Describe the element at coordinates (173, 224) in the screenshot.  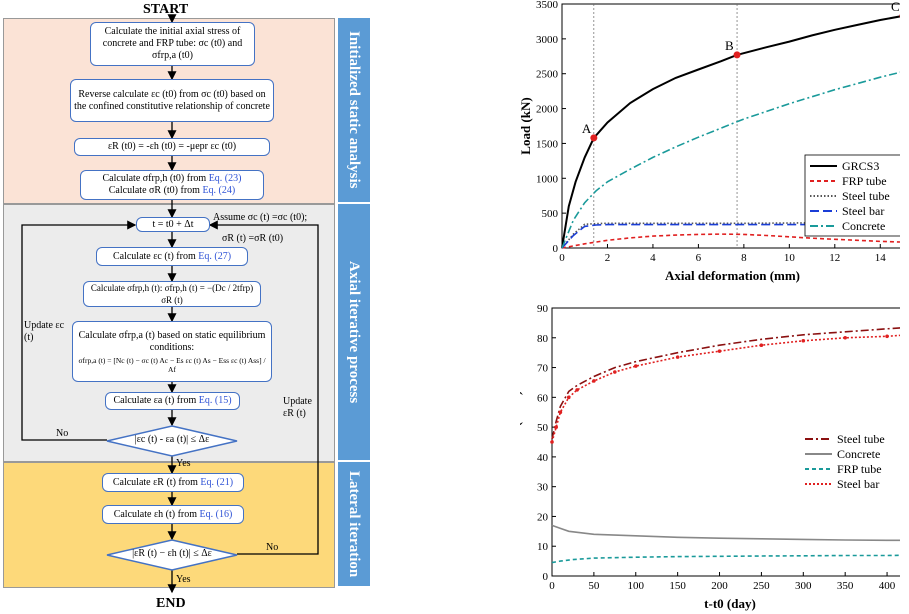
I see `box-time-step: t = t0 + Δt` at that location.